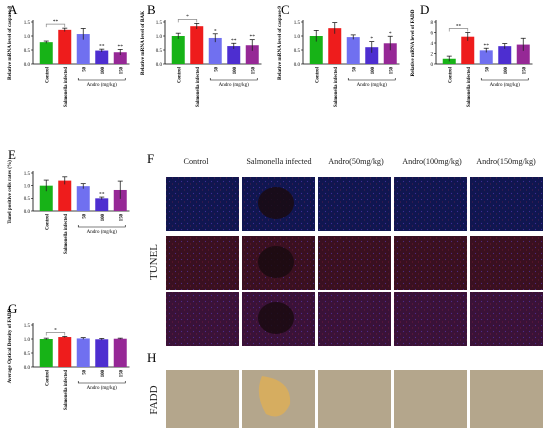  I want to click on panel-letter-e: E, so click(12, 154).